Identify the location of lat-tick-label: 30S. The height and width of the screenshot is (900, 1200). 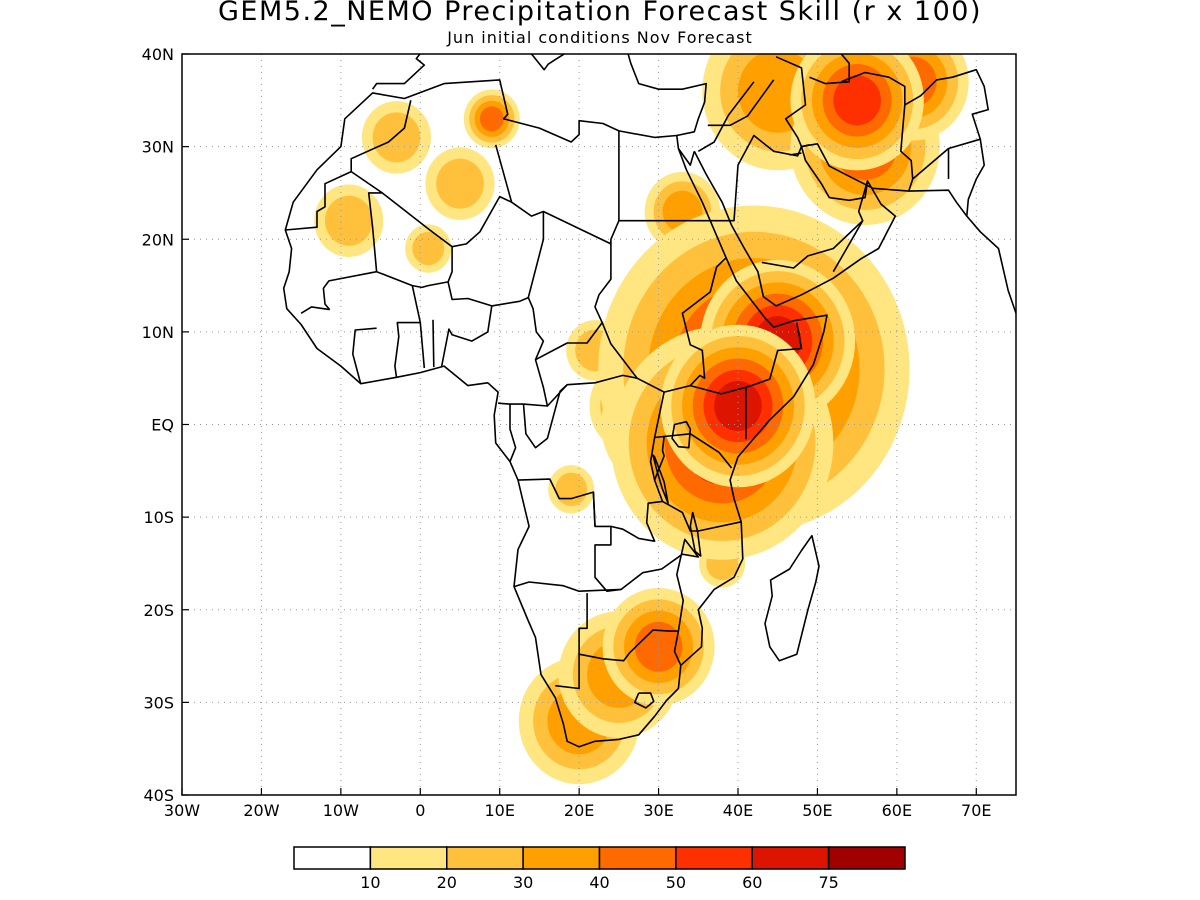
(158, 702).